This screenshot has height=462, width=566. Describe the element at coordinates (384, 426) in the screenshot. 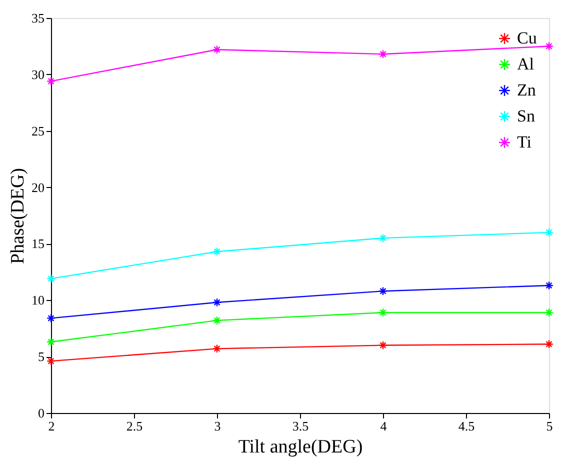

I see `x-tick-label: 4` at that location.